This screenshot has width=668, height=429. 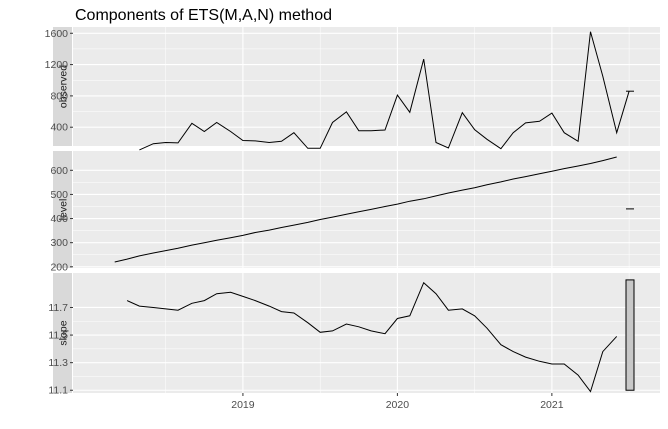 What do you see at coordinates (552, 405) in the screenshot?
I see `x-tick-label: 2021` at bounding box center [552, 405].